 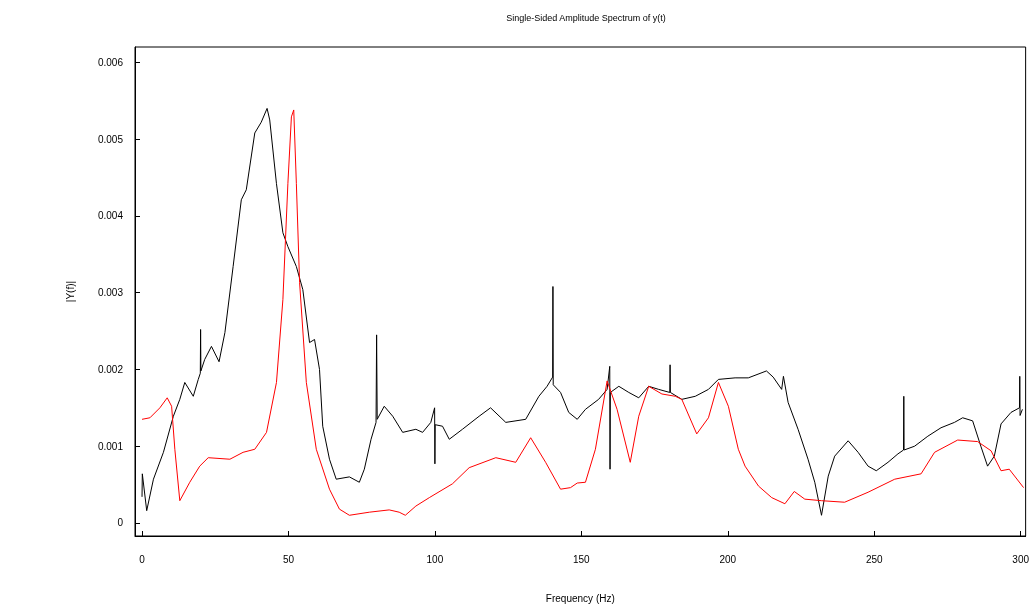 What do you see at coordinates (110, 139) in the screenshot?
I see `y-tick-label: 0.005` at bounding box center [110, 139].